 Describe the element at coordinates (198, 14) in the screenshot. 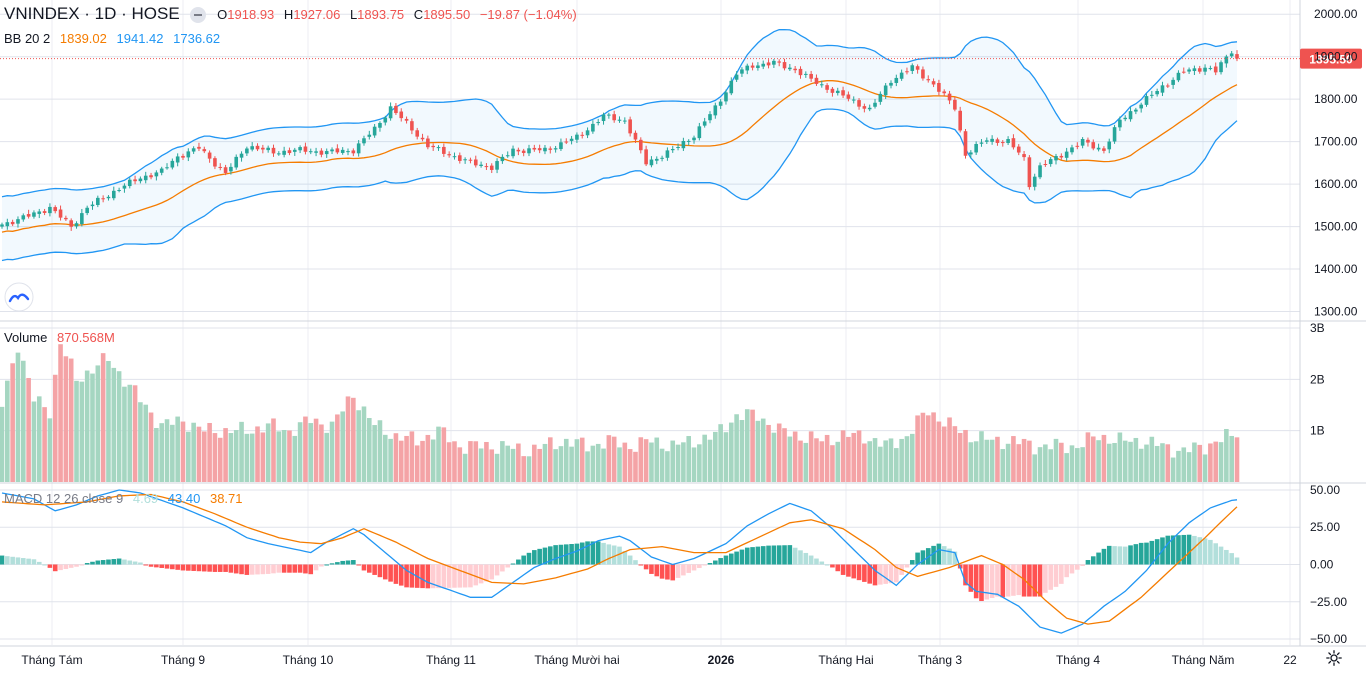

I see `visibility-icon` at that location.